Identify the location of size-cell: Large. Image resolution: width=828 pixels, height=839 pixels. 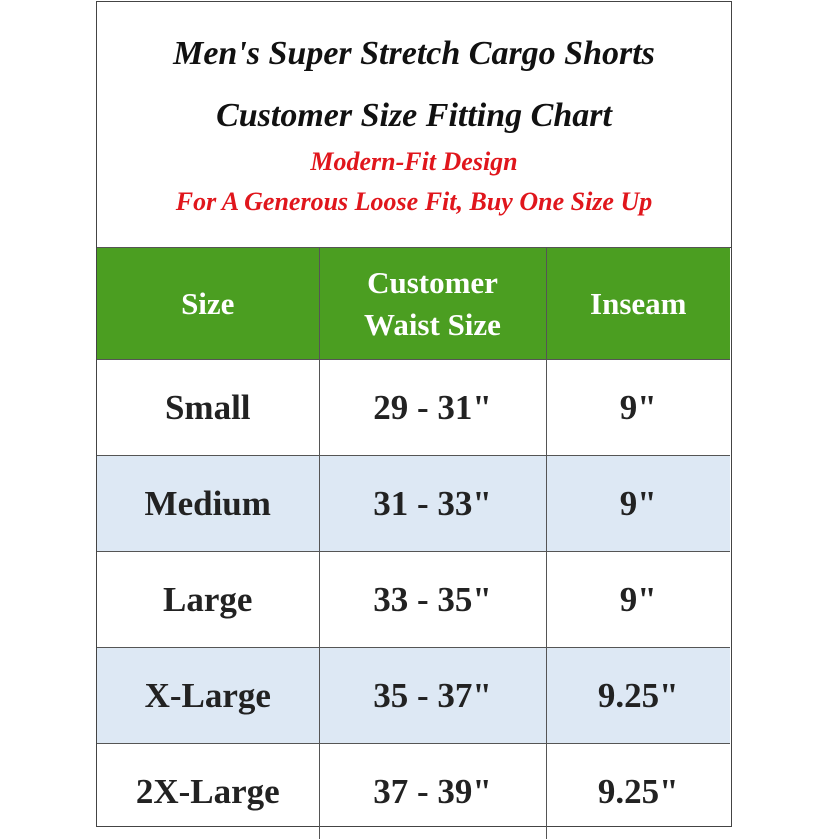
(208, 600).